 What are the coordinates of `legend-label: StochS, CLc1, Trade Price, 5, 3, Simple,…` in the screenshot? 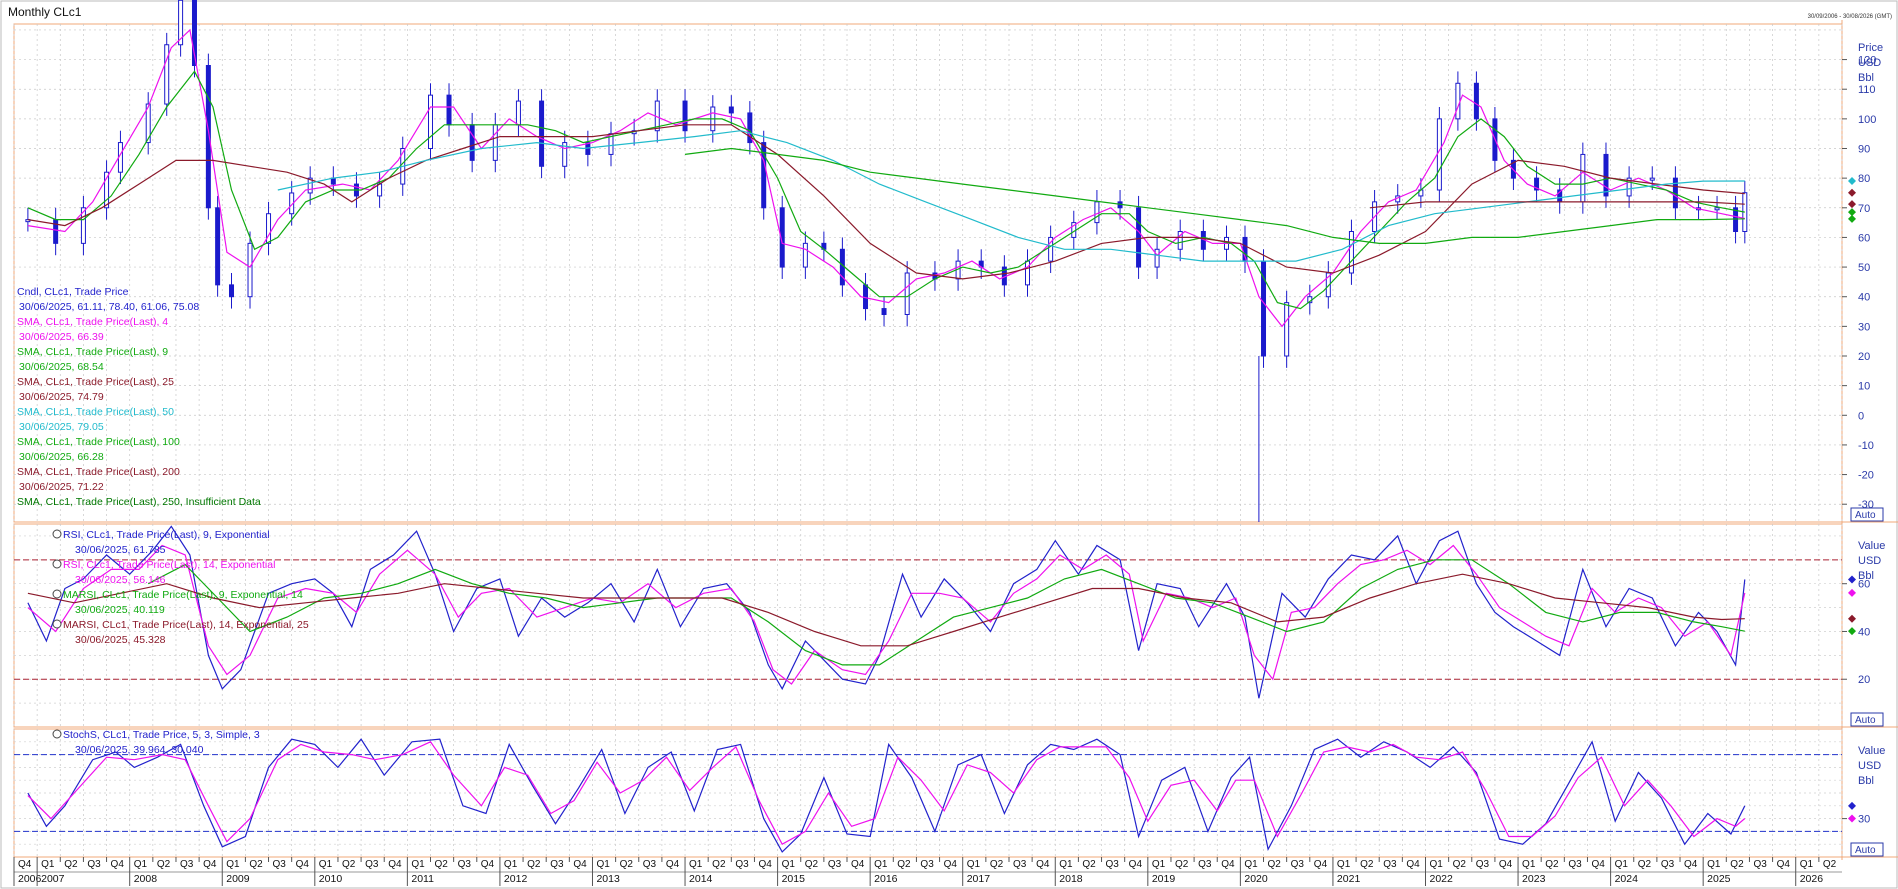 It's located at (161, 735).